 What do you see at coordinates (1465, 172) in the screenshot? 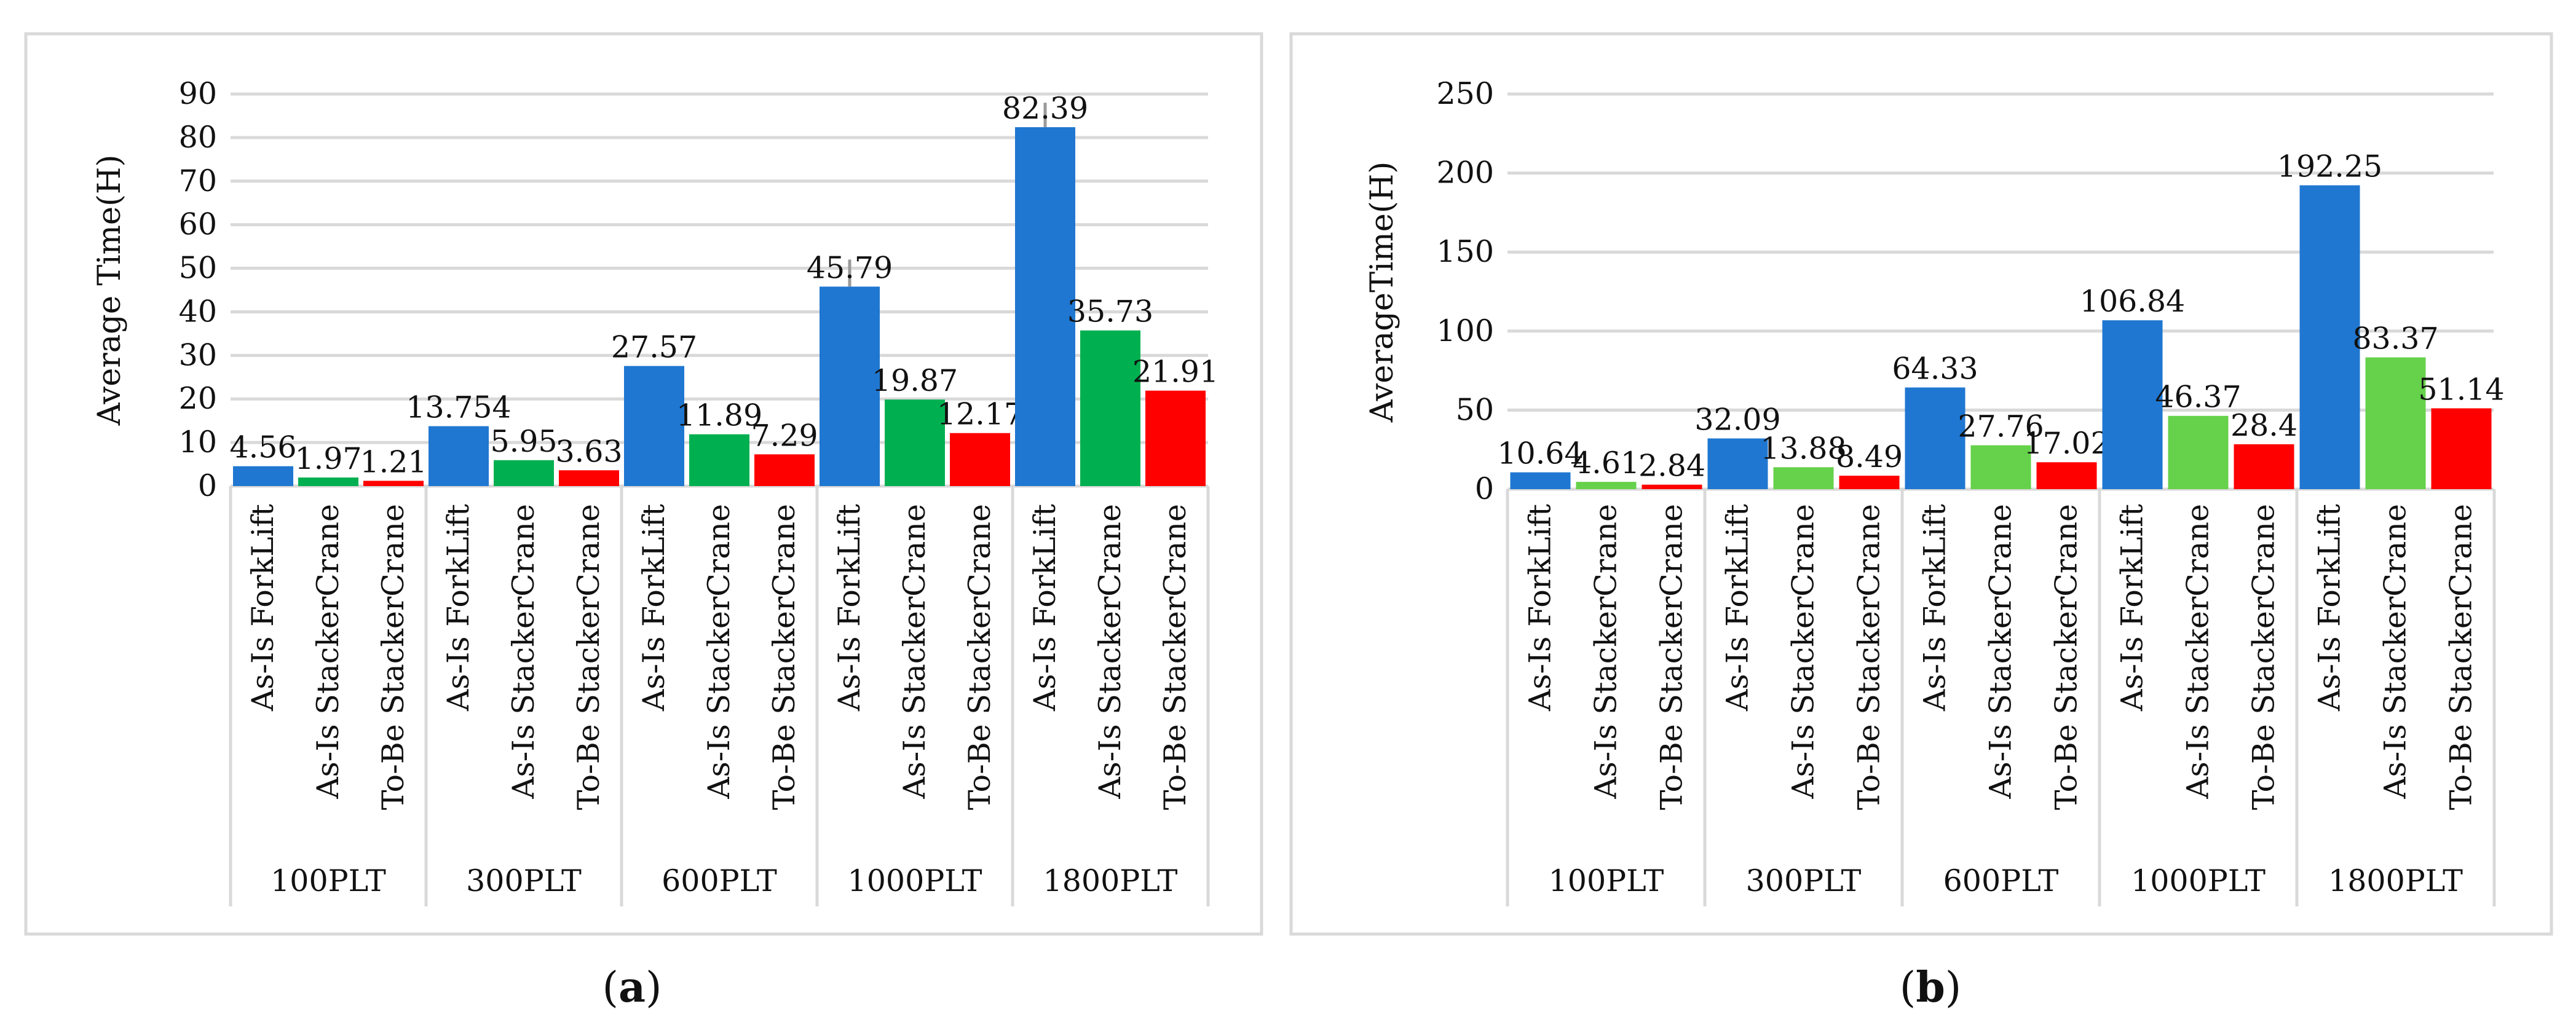
I see `y-tick-label: 200` at bounding box center [1465, 172].